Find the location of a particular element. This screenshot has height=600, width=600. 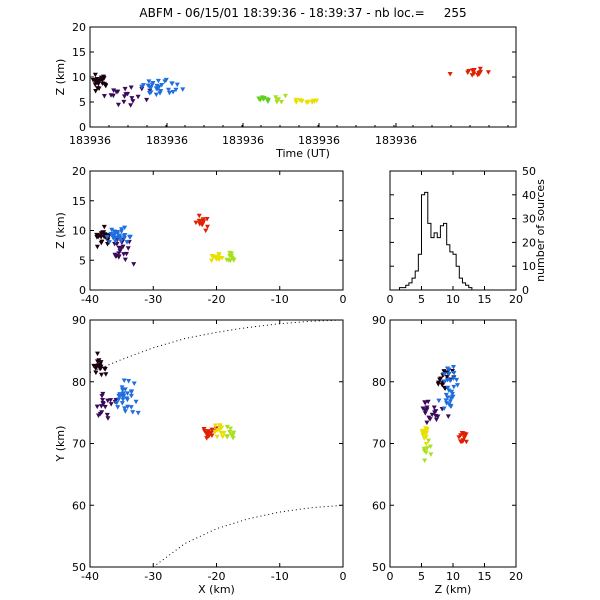

x-y-ytick-label: 70 is located at coordinates (79, 444).